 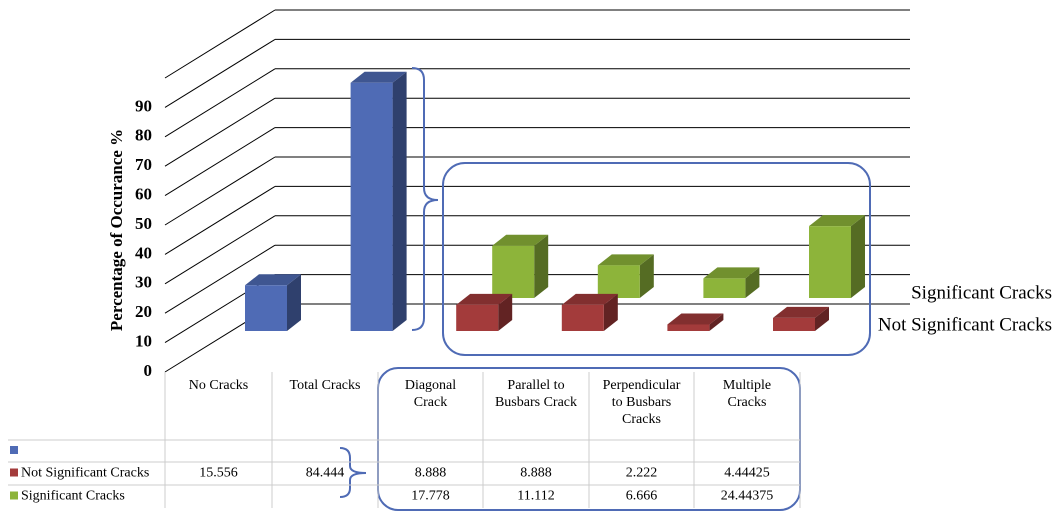 I want to click on table-value: 17.778, so click(x=430, y=496).